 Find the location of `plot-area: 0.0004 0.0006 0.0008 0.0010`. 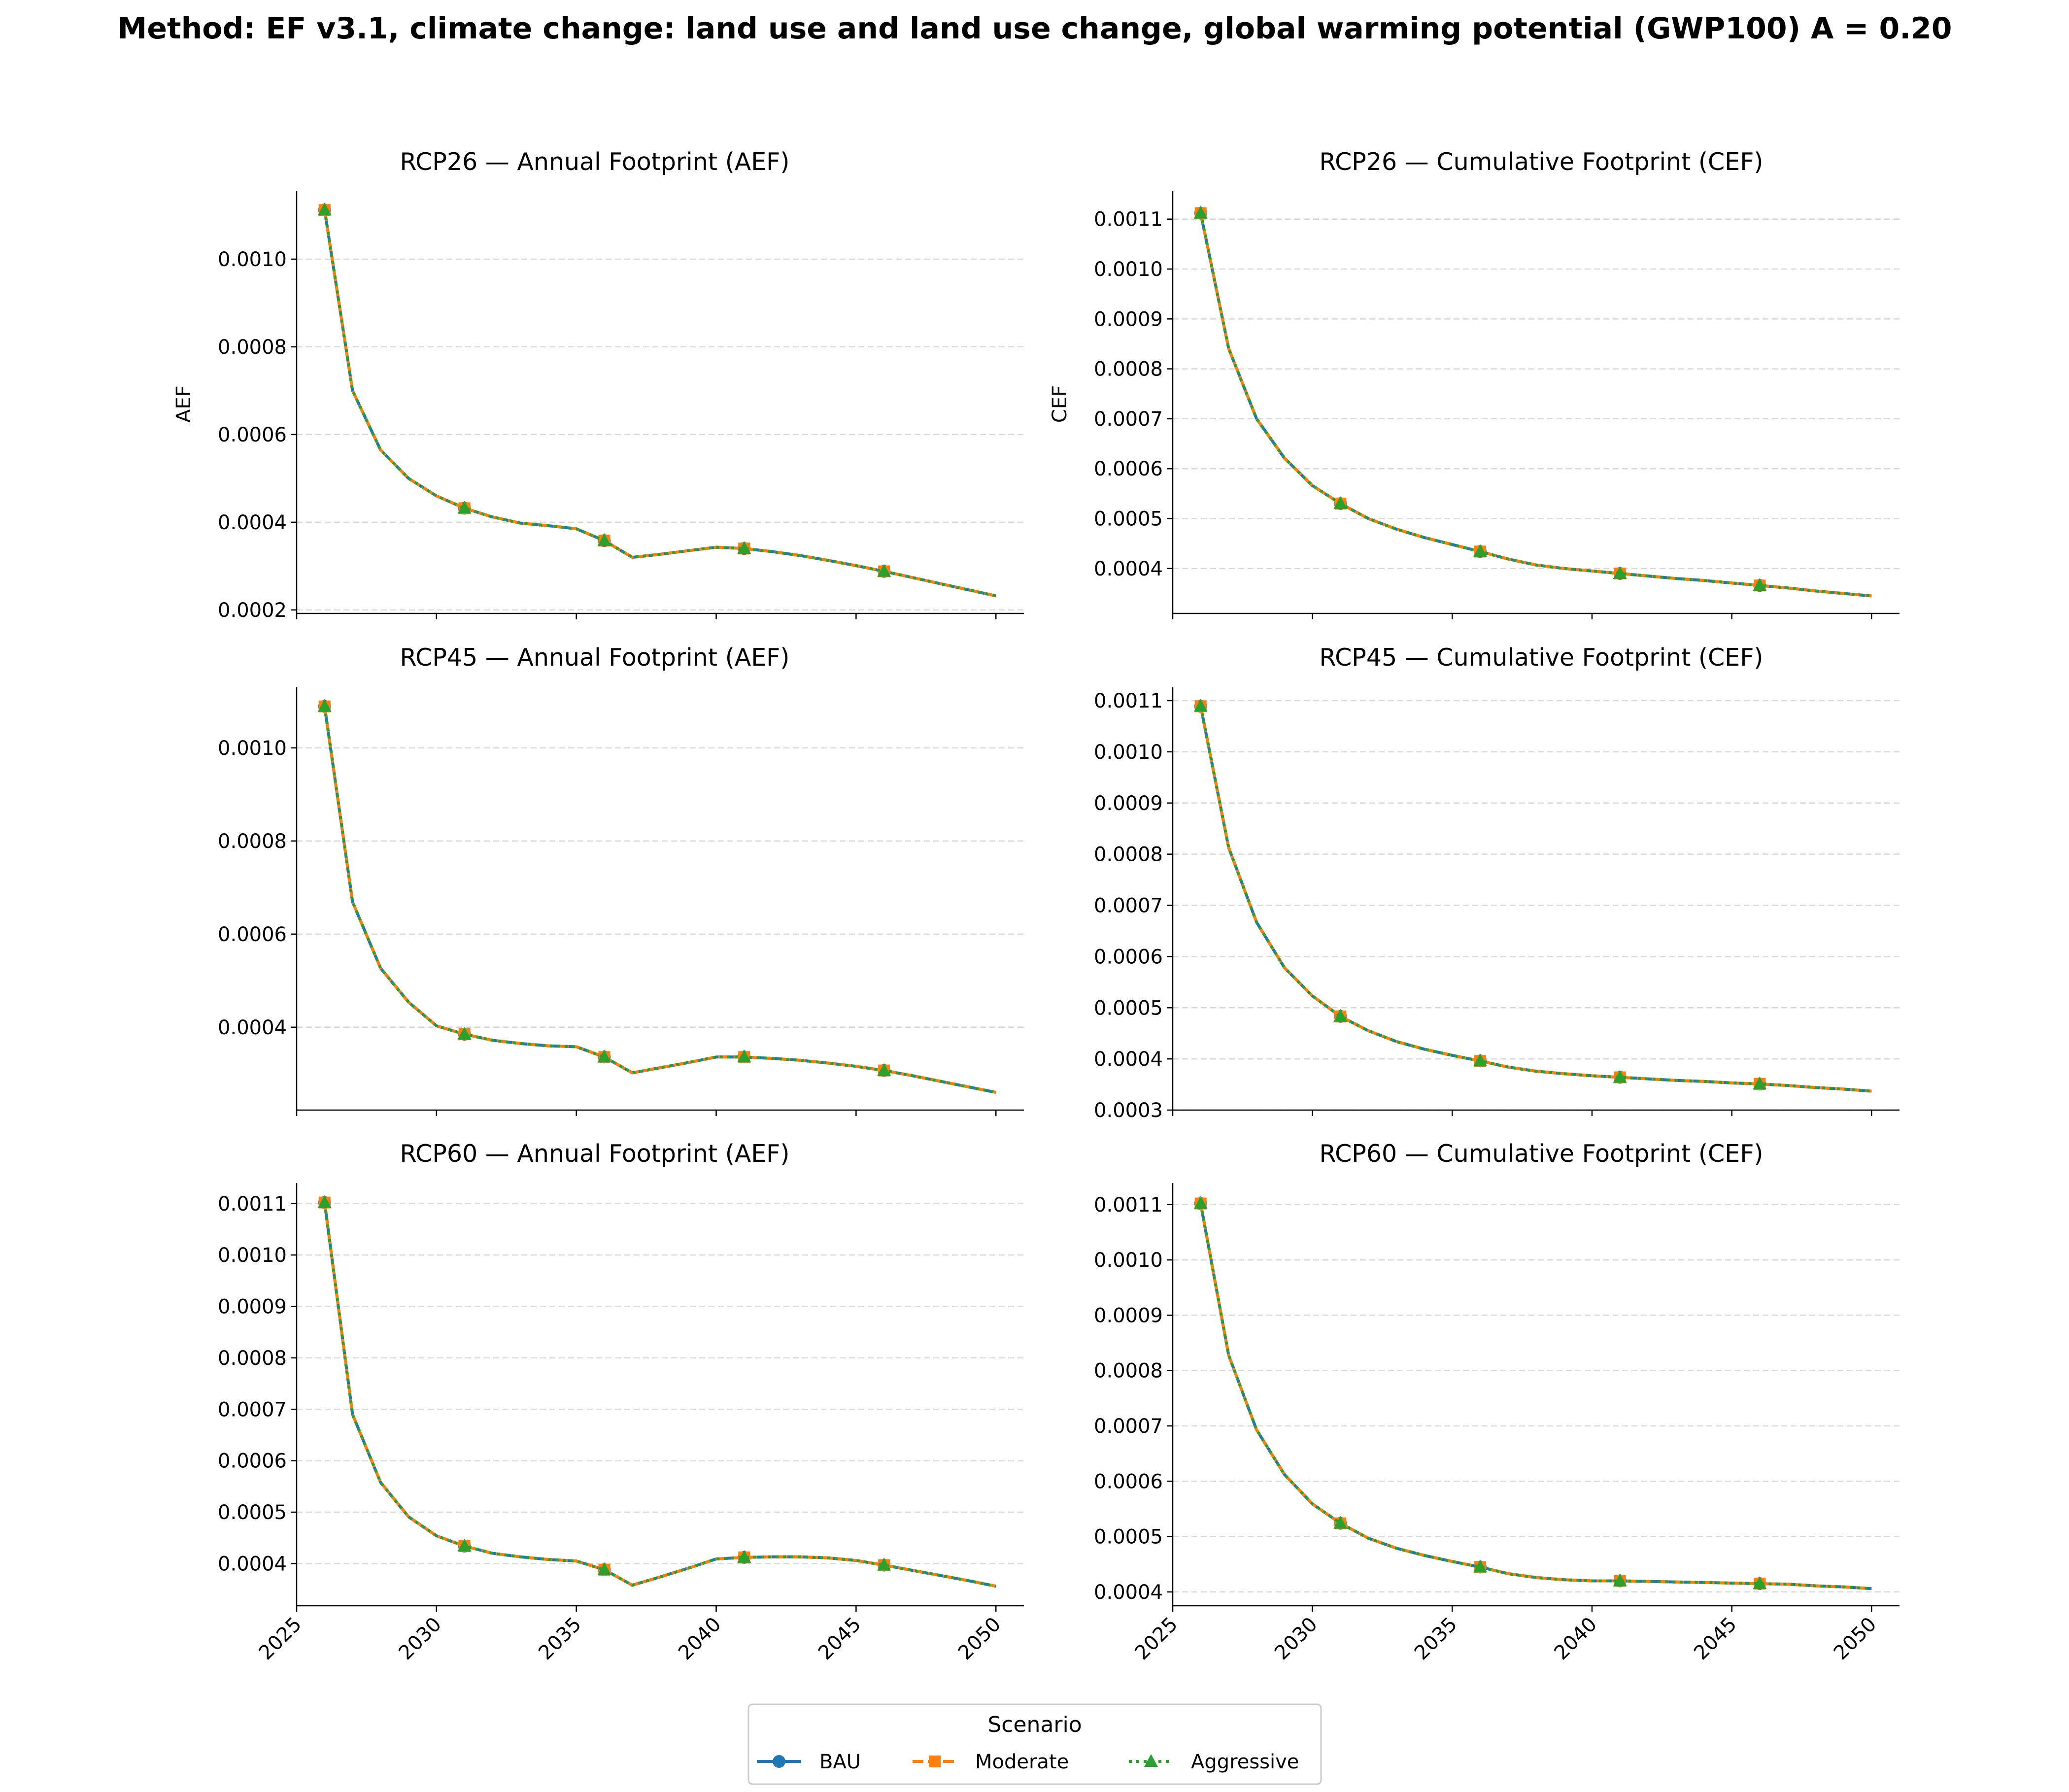

plot-area: 0.0004 0.0006 0.0008 0.0010 is located at coordinates (621, 901).